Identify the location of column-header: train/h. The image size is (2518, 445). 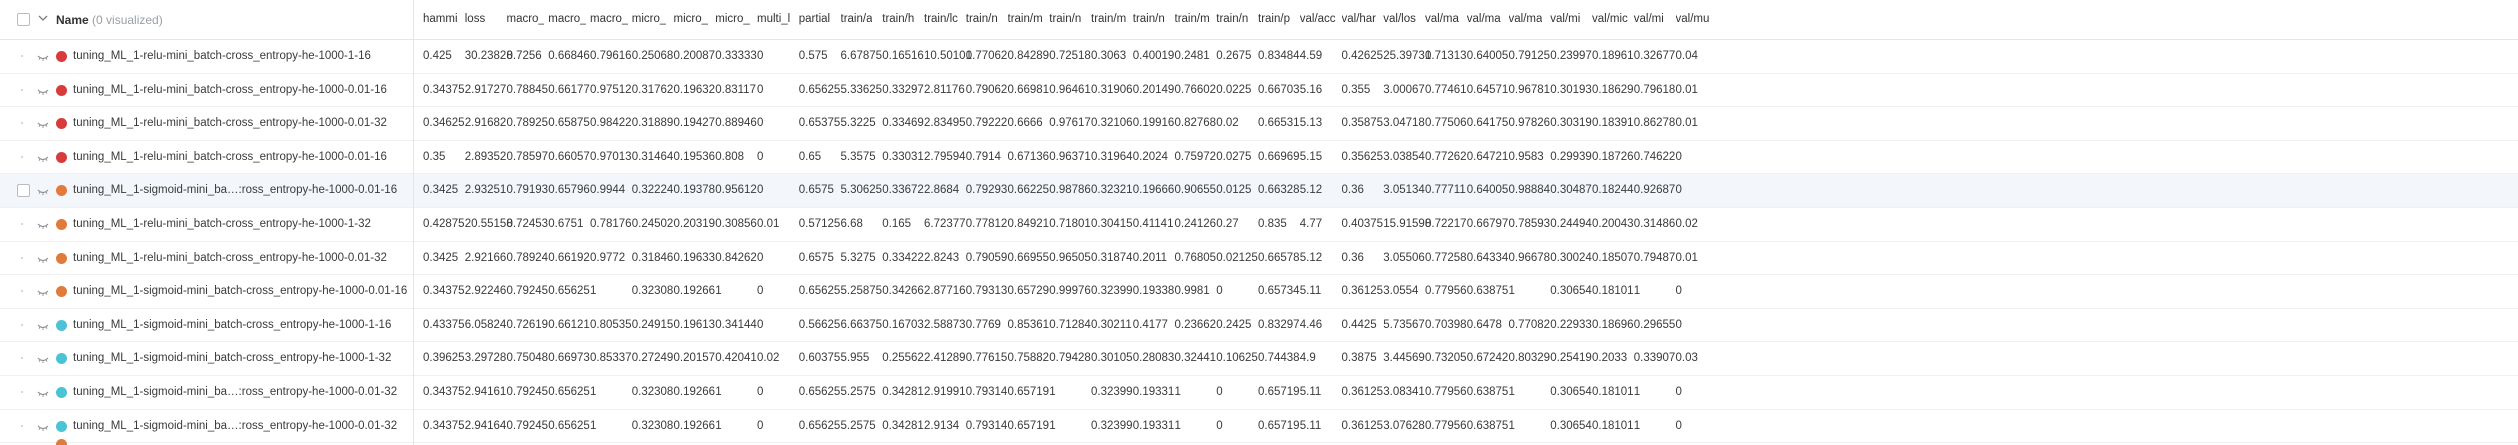
(898, 19).